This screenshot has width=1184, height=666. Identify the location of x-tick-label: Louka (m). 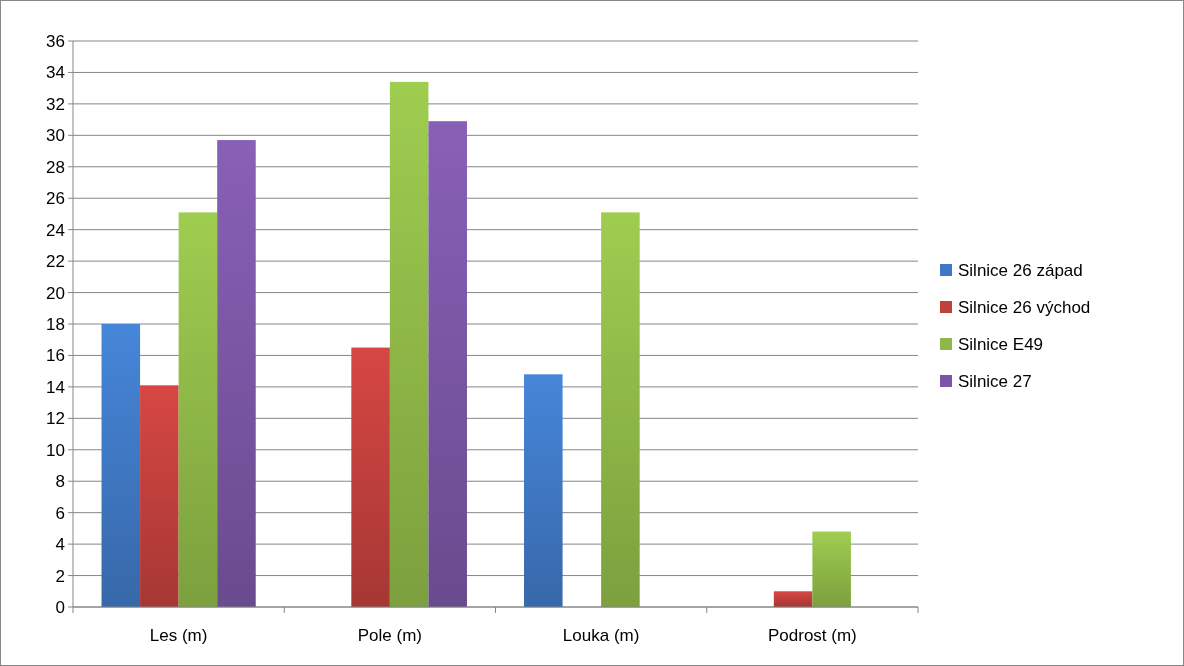
(601, 635).